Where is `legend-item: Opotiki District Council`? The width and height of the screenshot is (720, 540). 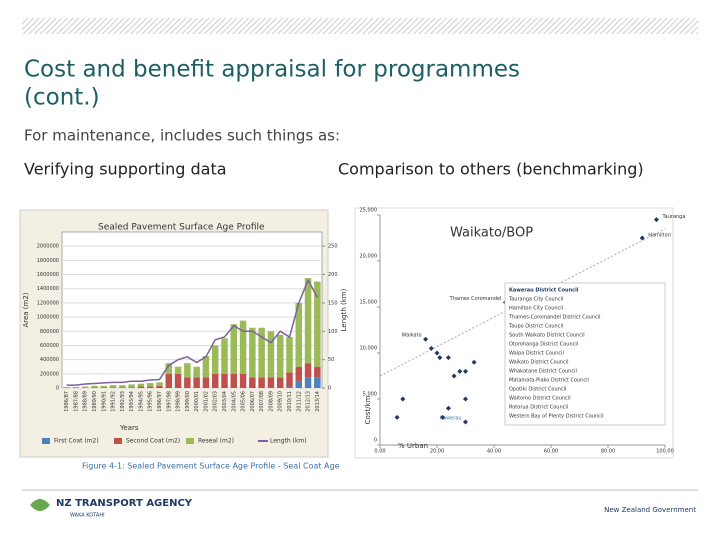
legend-item: Opotiki District Council is located at coordinates (537, 390).